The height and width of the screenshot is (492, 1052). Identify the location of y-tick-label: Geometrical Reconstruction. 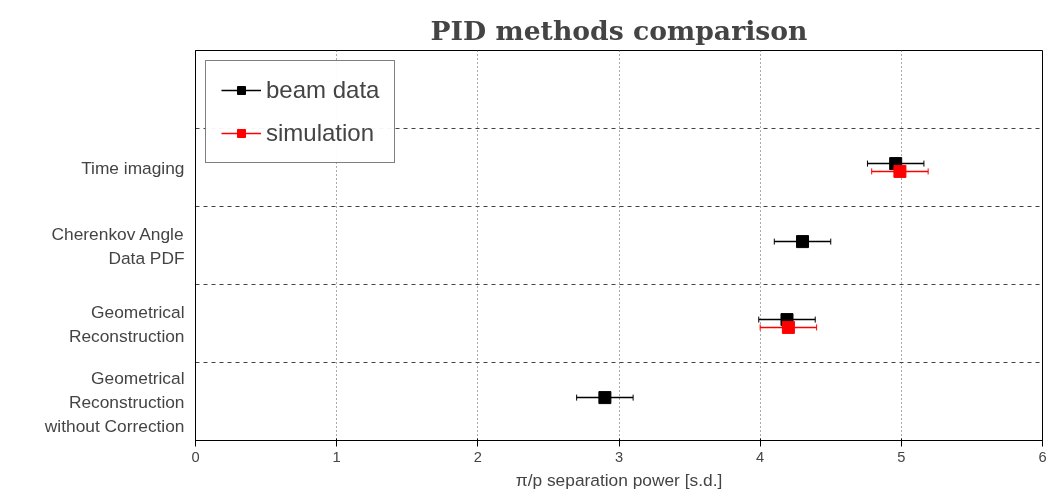
(126, 323).